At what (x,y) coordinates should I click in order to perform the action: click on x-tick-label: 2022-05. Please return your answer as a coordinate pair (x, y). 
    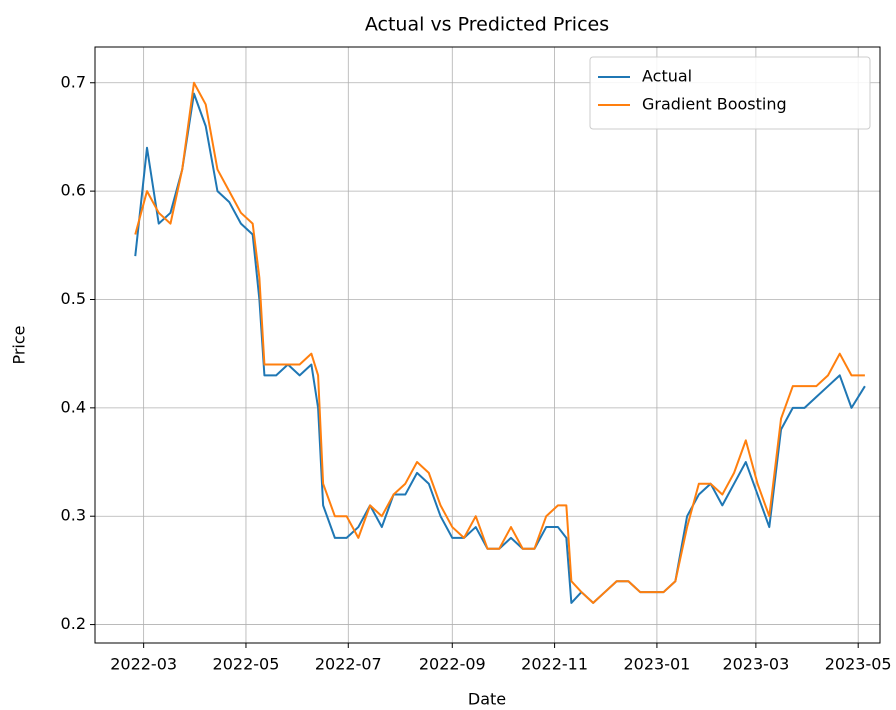
    Looking at the image, I should click on (246, 664).